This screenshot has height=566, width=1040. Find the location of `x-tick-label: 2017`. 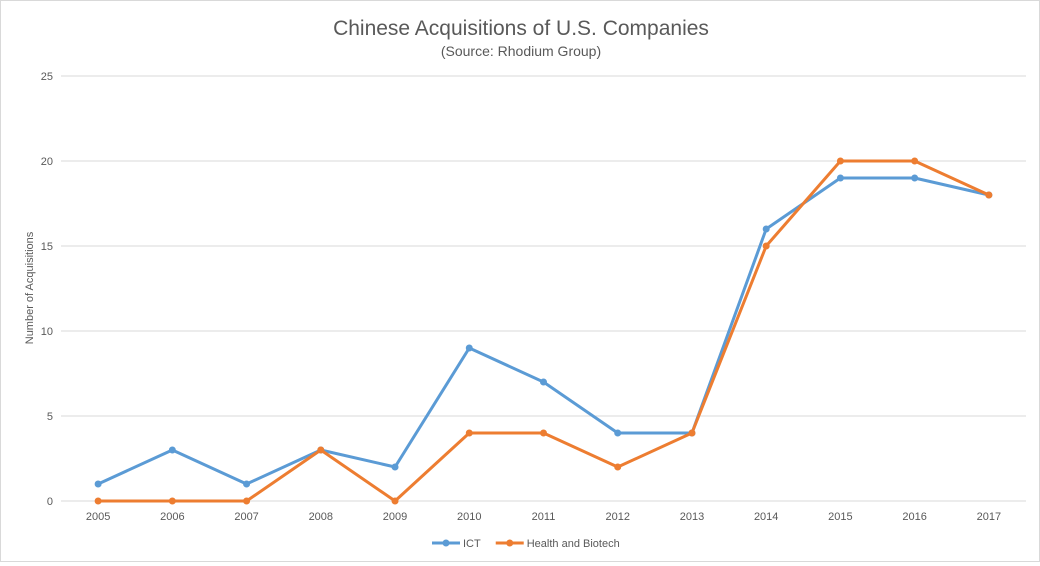

x-tick-label: 2017 is located at coordinates (989, 517).